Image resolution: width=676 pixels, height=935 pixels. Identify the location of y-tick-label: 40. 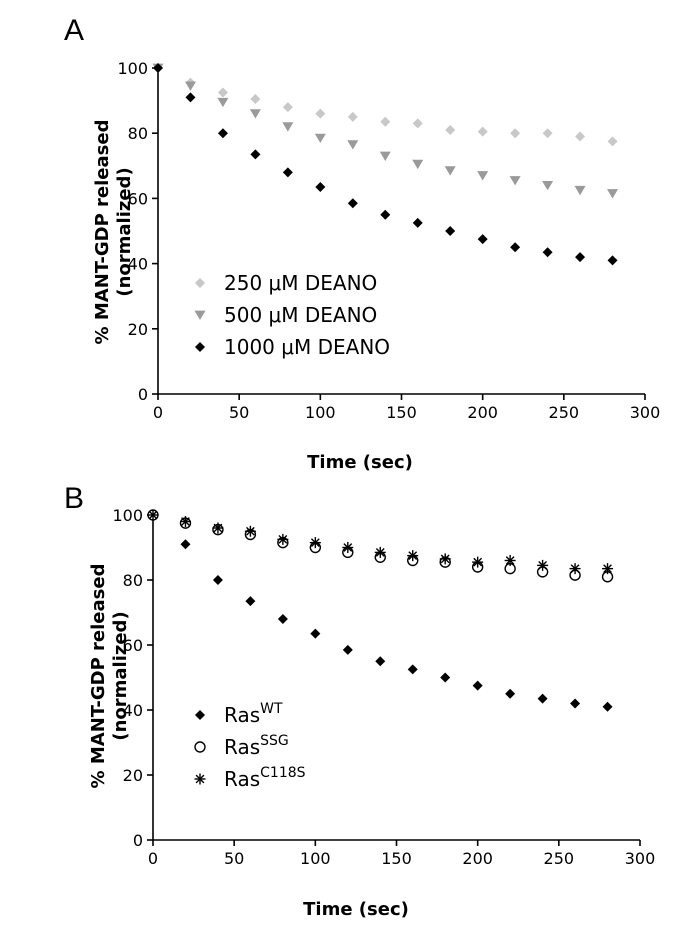
(138, 264).